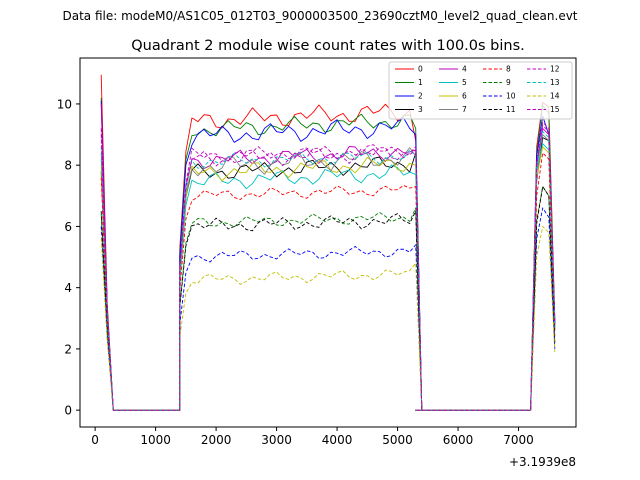  I want to click on legend-label-7: 7, so click(464, 109).